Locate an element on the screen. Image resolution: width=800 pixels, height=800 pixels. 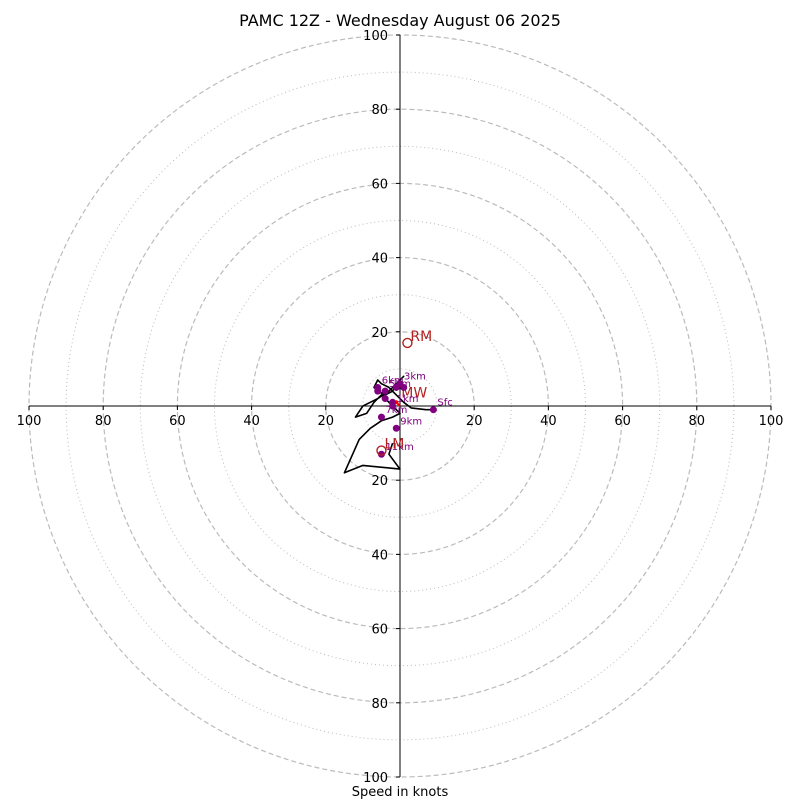
height-point-11km is located at coordinates (381, 454).